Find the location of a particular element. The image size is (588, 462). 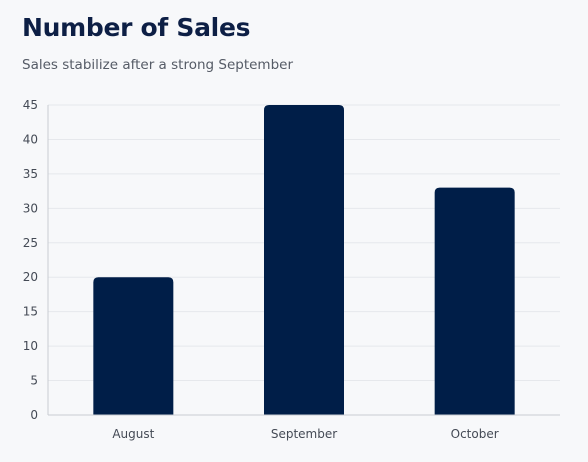

y-tick-label: 15 is located at coordinates (30, 312).